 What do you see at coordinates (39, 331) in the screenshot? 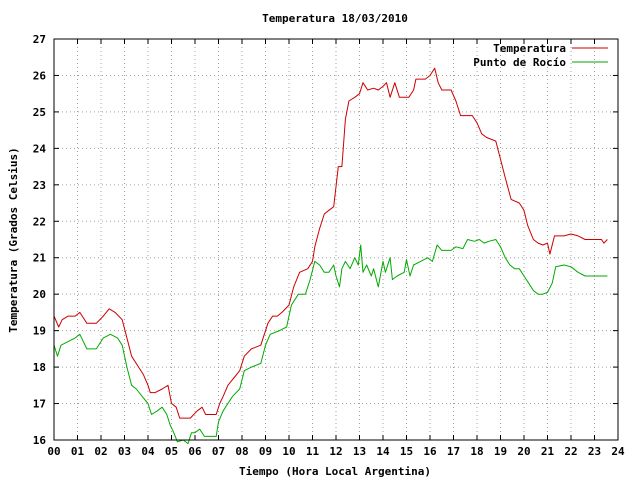
I see `y-tick-label: 19` at bounding box center [39, 331].